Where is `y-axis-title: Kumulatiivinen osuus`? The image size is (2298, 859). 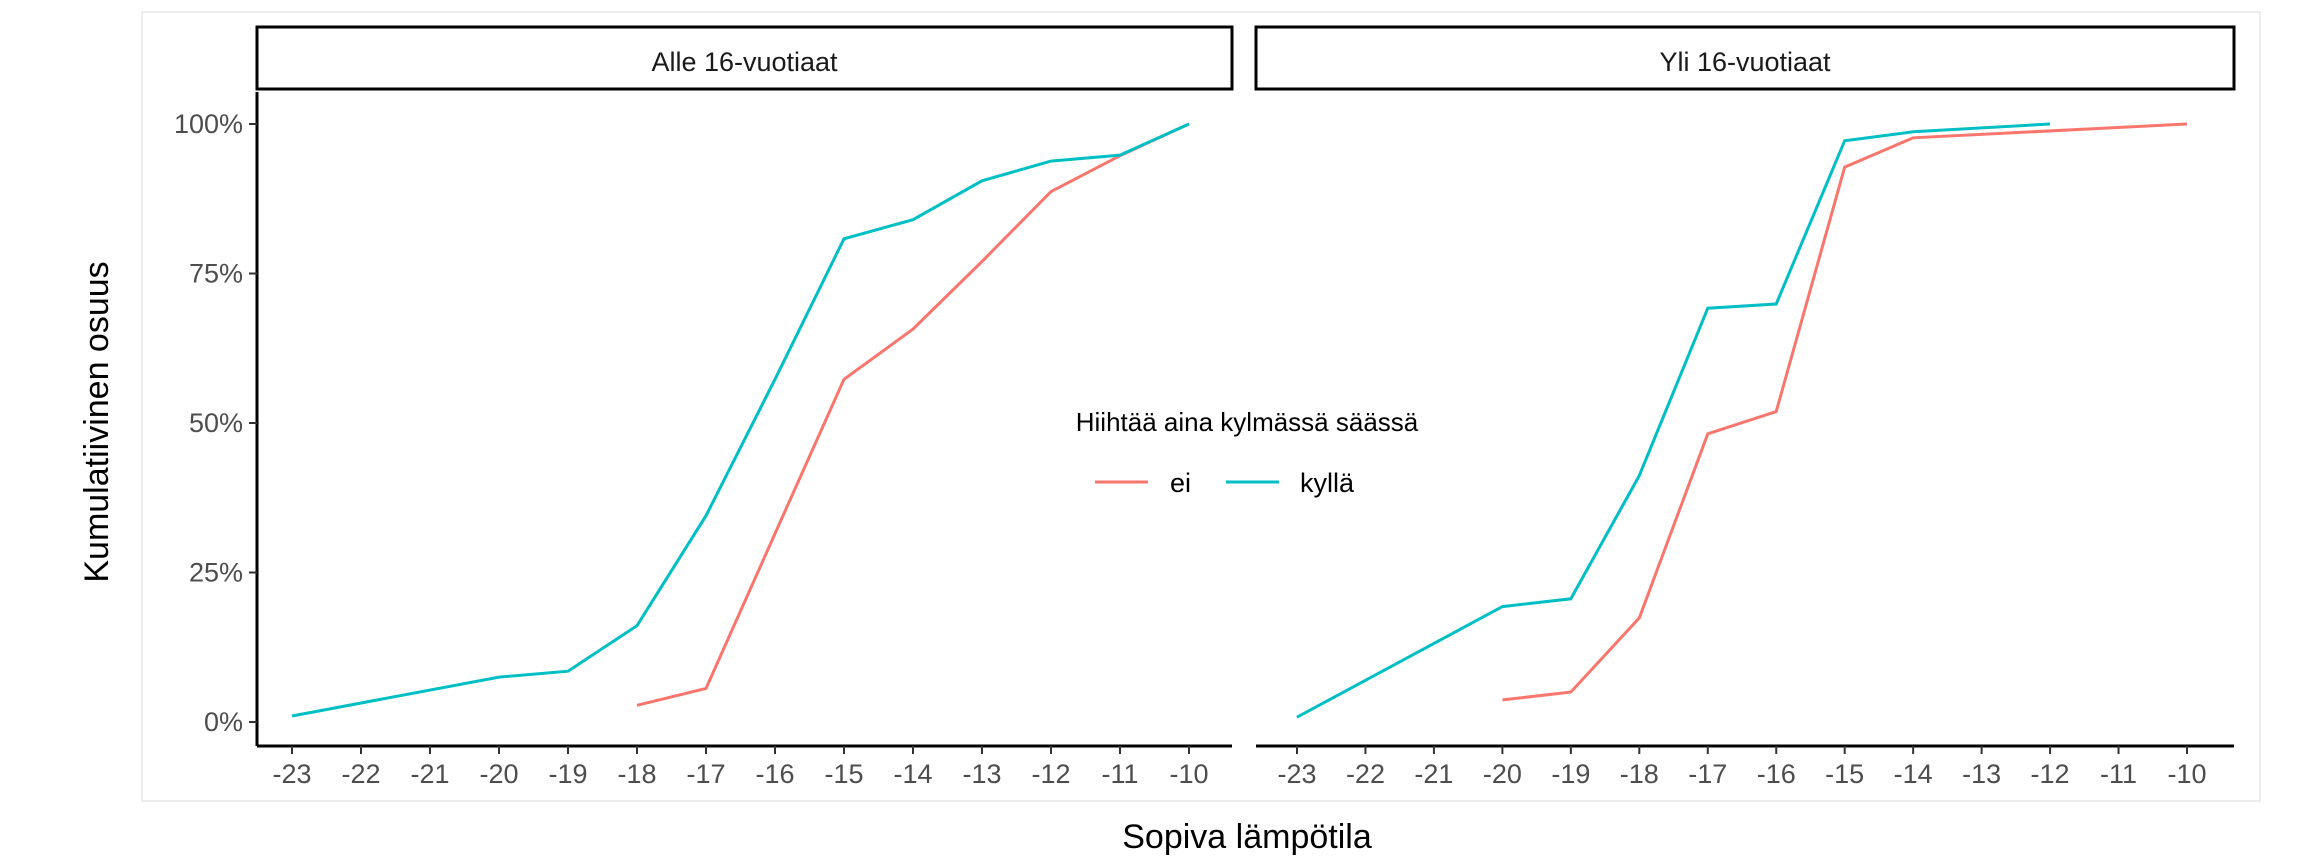
y-axis-title: Kumulatiivinen osuus is located at coordinates (97, 421).